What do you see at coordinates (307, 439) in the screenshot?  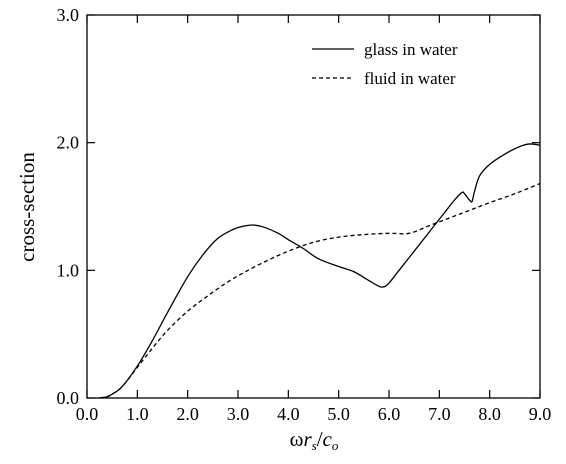 I see `x-label-r: r` at bounding box center [307, 439].